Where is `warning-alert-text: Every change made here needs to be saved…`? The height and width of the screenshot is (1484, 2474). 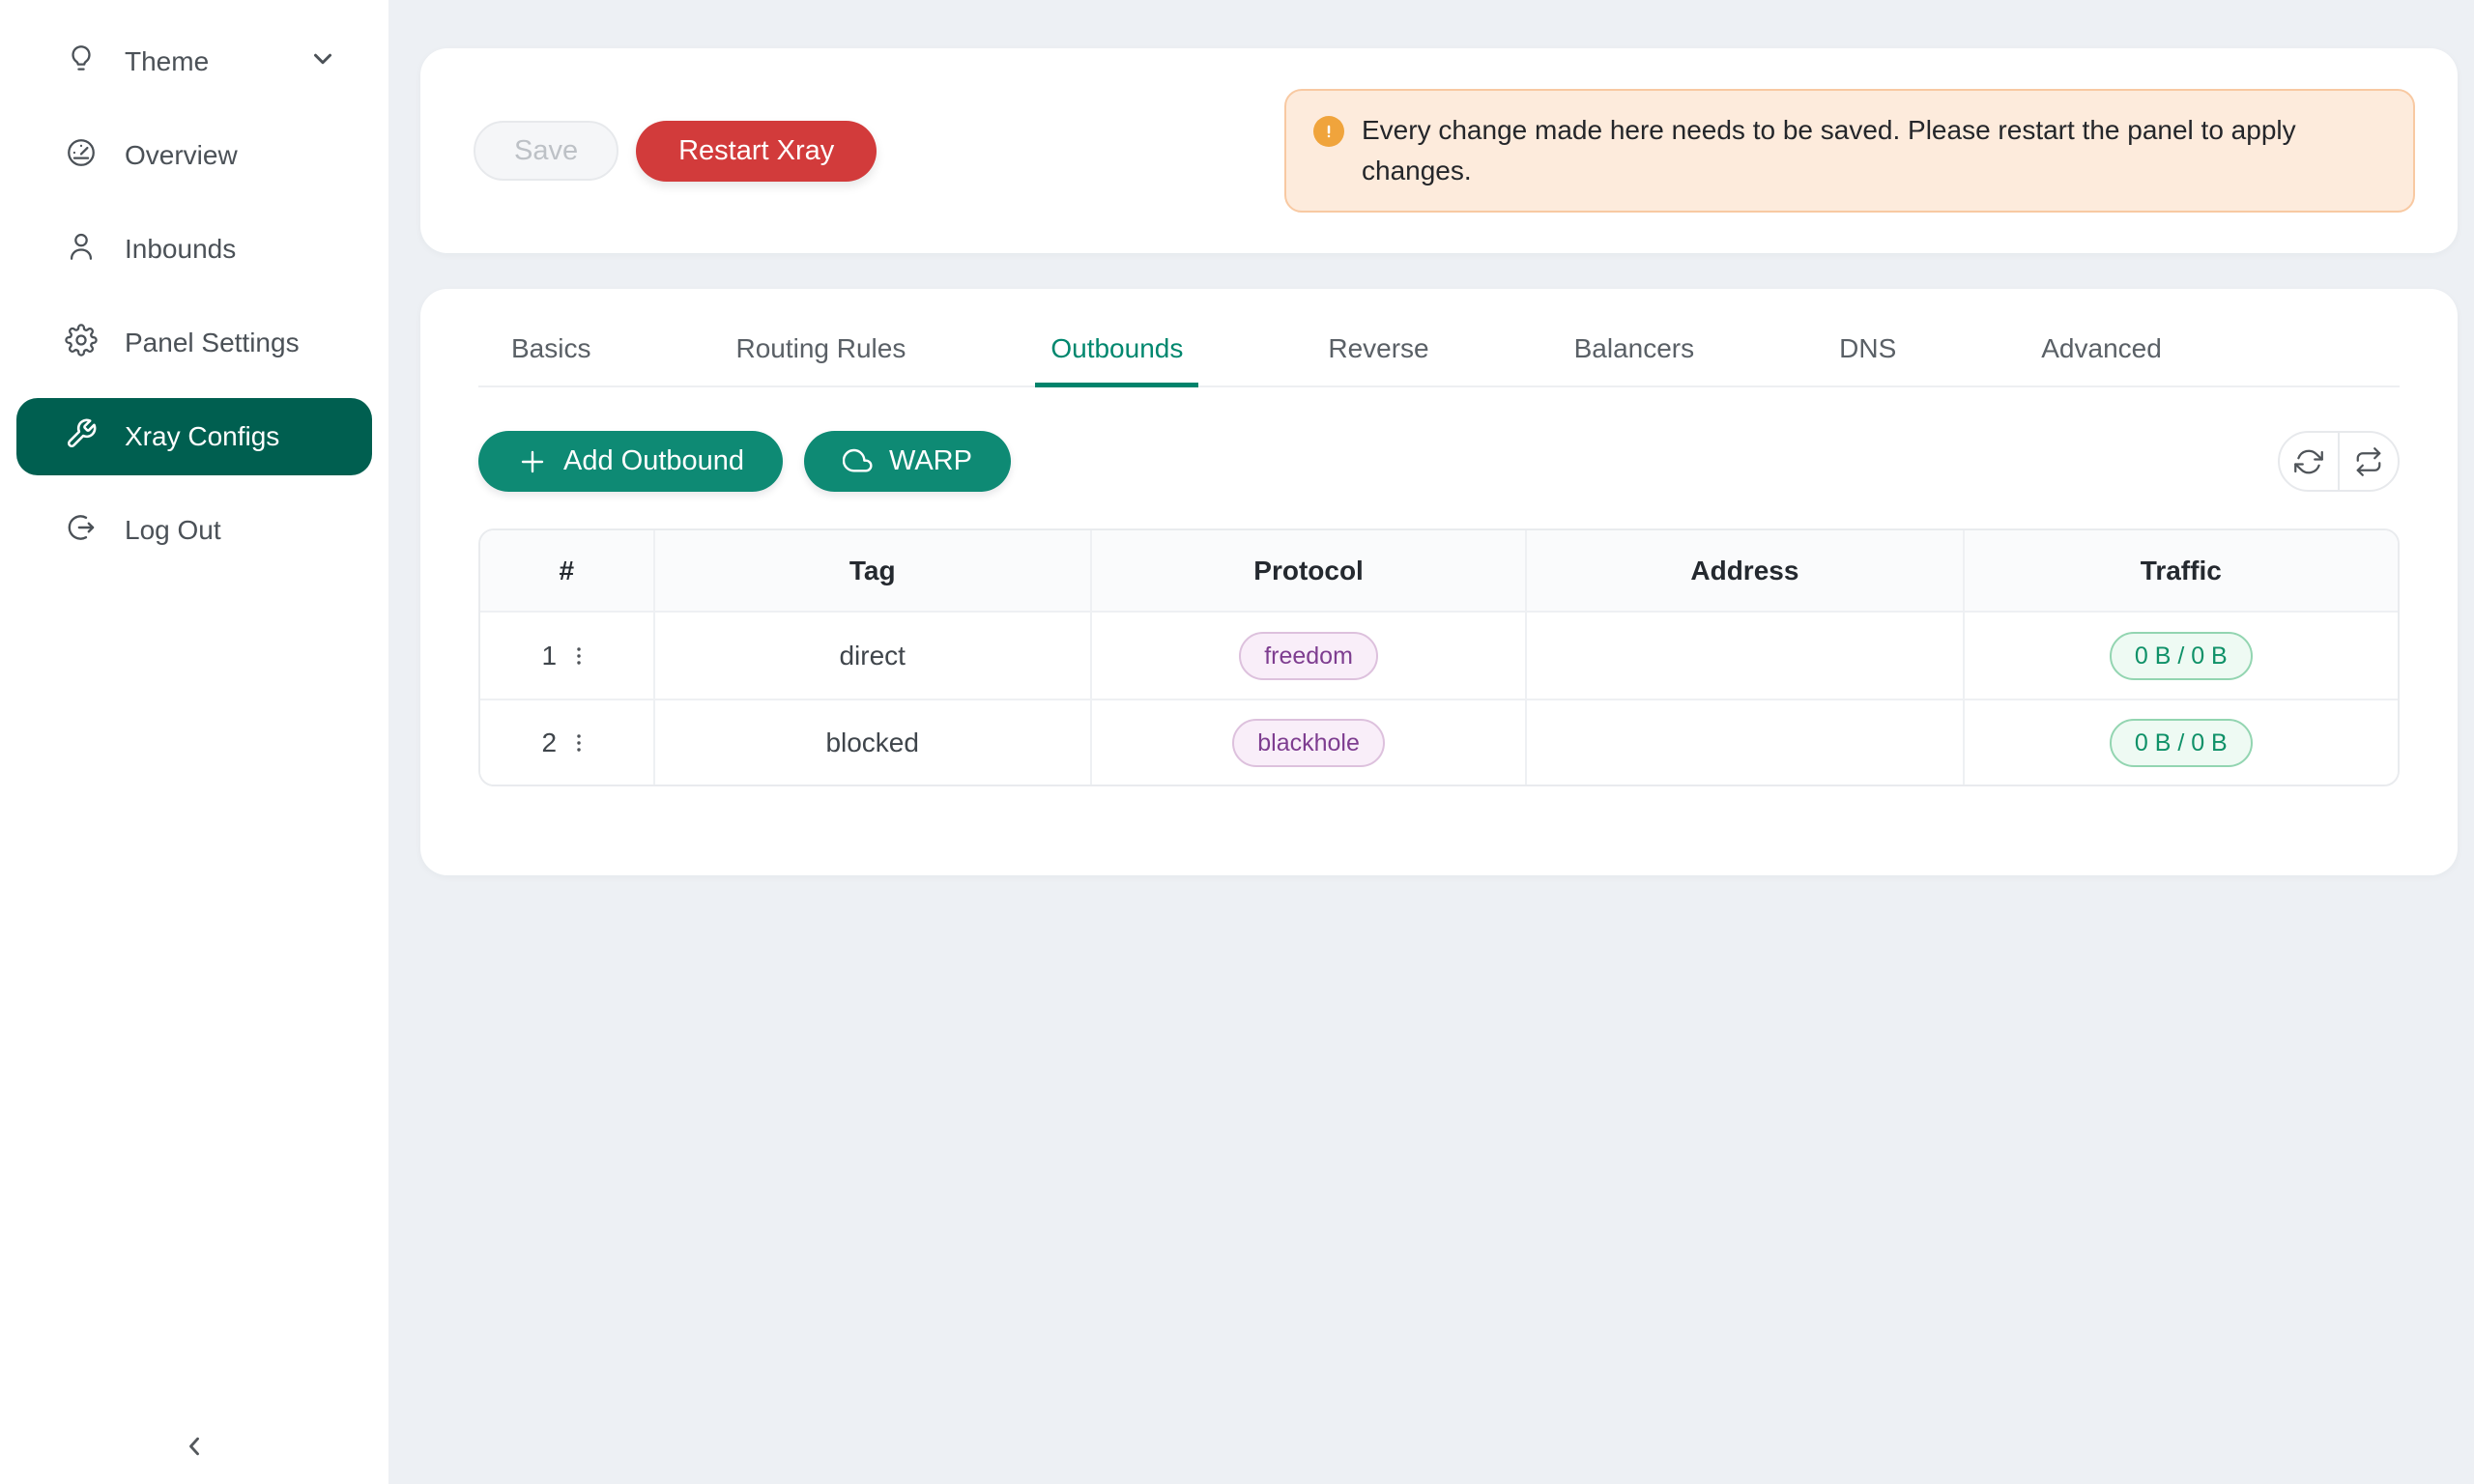 warning-alert-text: Every change made here needs to be saved… is located at coordinates (1829, 150).